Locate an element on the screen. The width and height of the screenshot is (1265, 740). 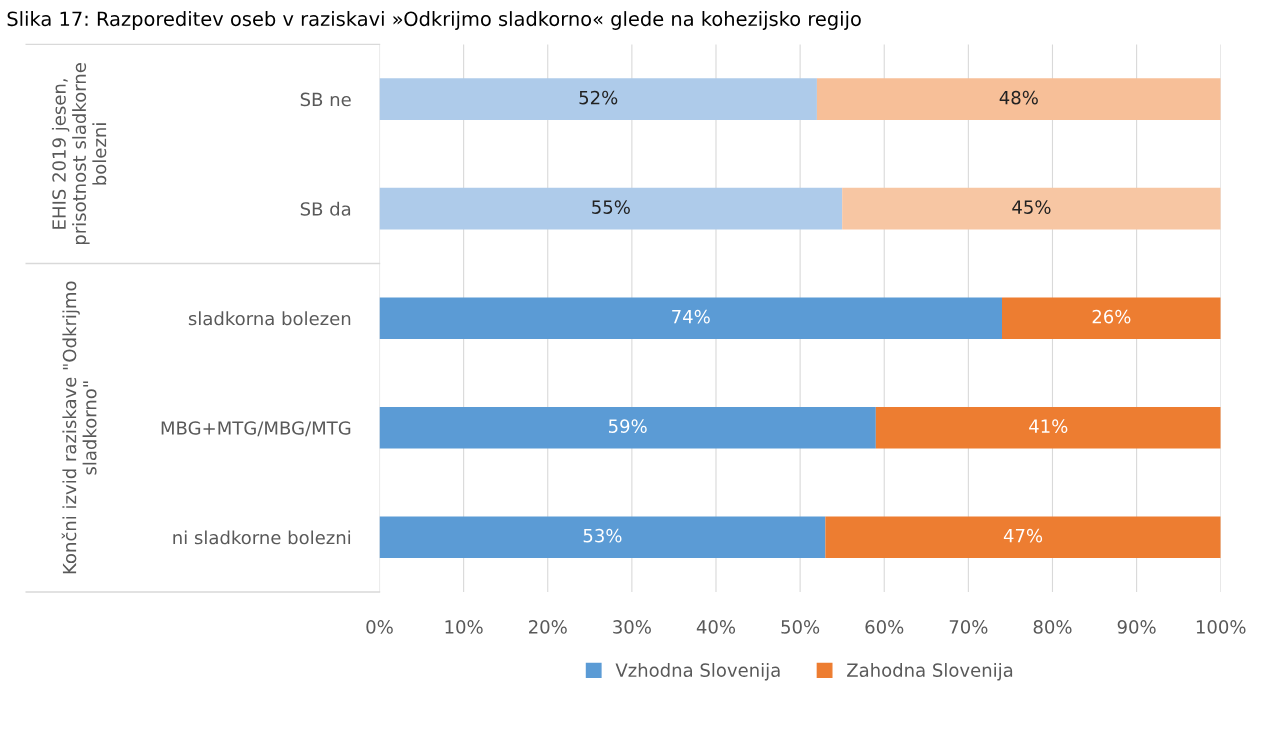
data-label: 48% is located at coordinates (1018, 97).